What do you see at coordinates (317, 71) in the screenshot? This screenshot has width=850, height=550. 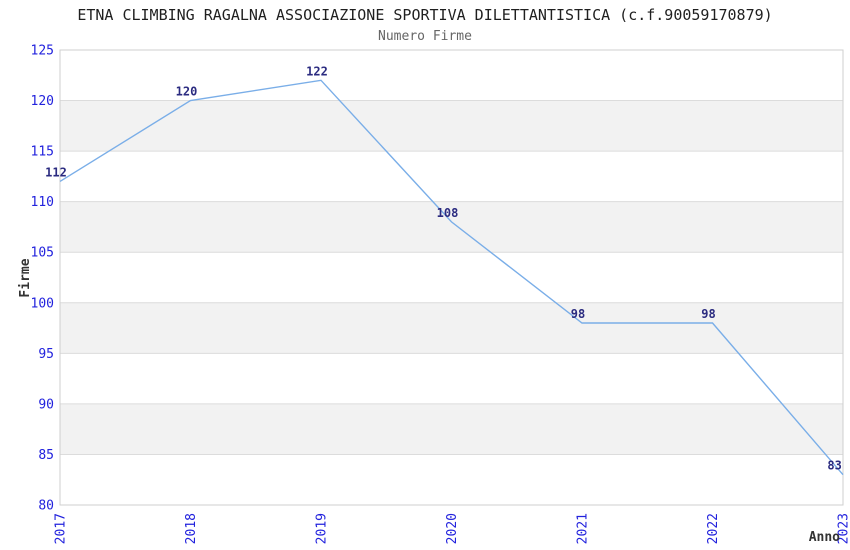 I see `data-label: 122` at bounding box center [317, 71].